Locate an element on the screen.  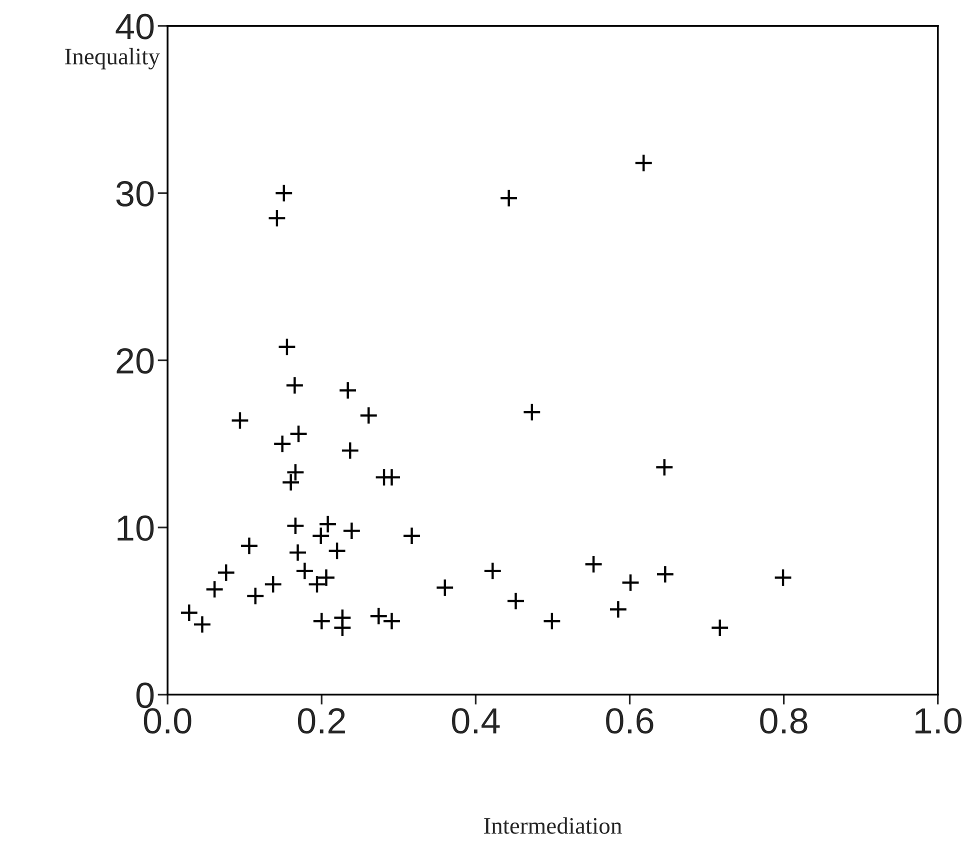
y-tick-label: 30 is located at coordinates (135, 193).